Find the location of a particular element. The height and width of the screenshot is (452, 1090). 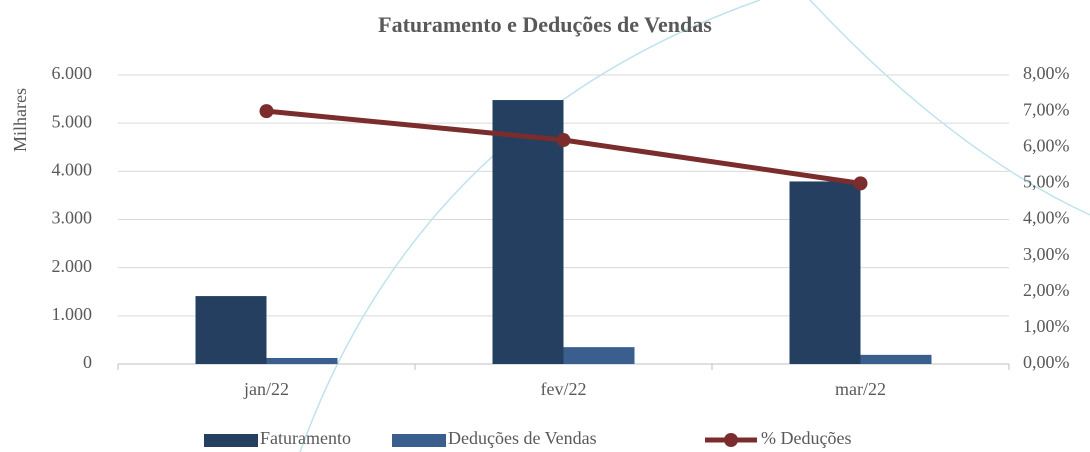

y2-tick-label: 7,00% is located at coordinates (1046, 109).